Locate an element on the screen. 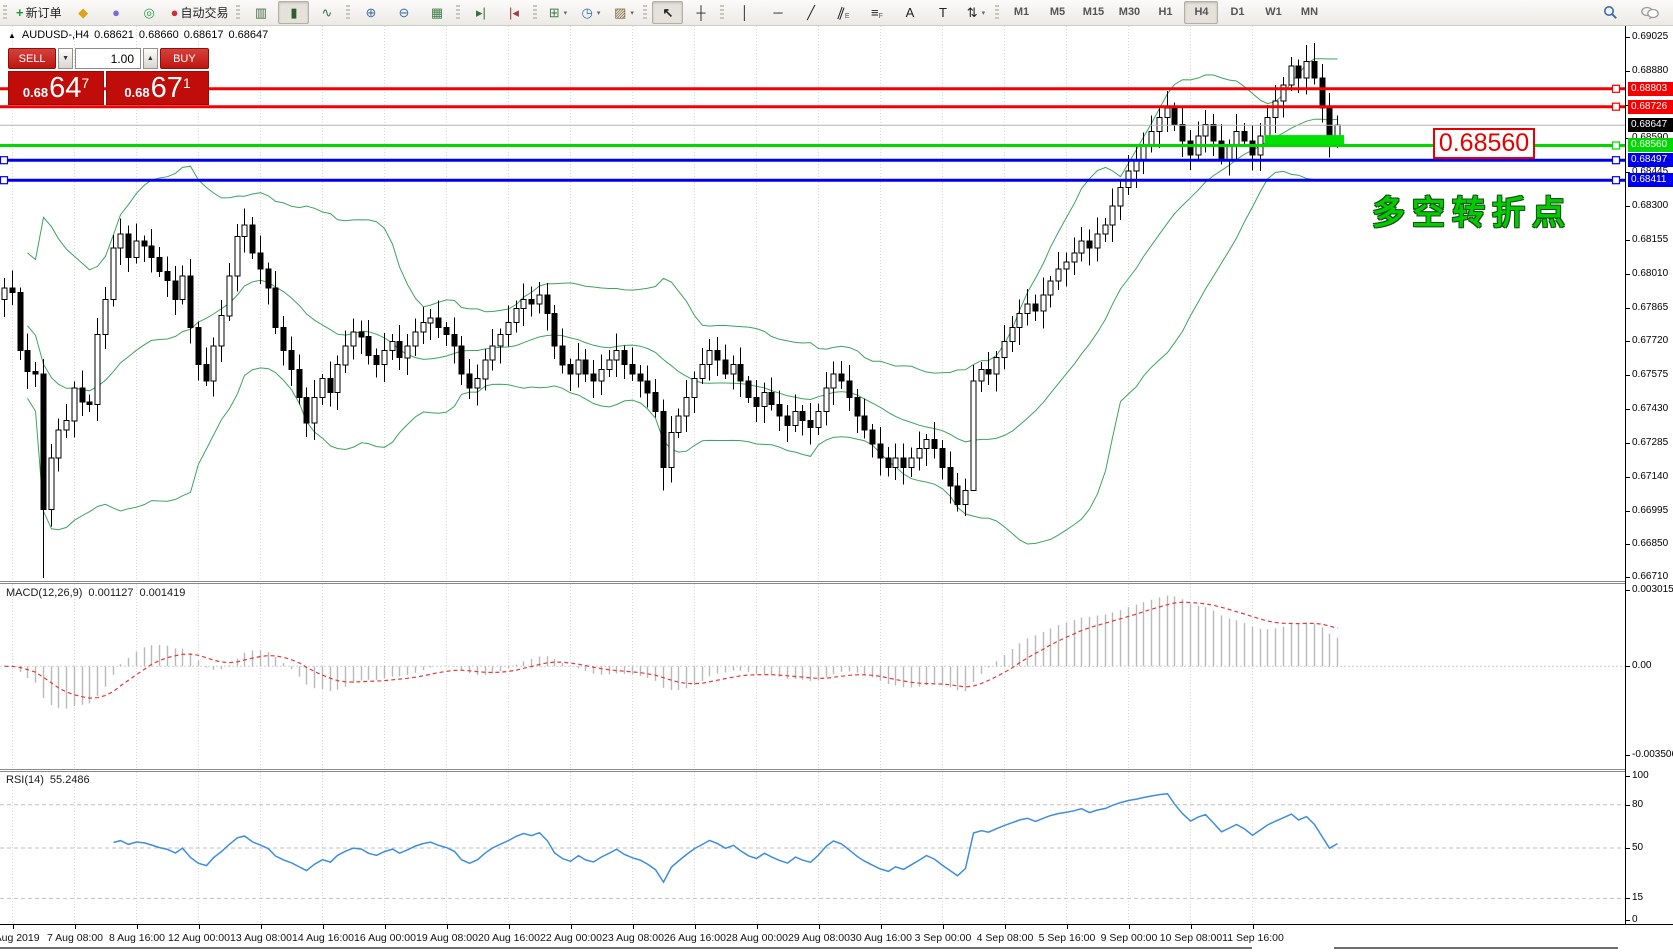 Image resolution: width=1673 pixels, height=952 pixels. horizontal-scrollbar-track is located at coordinates (809, 948).